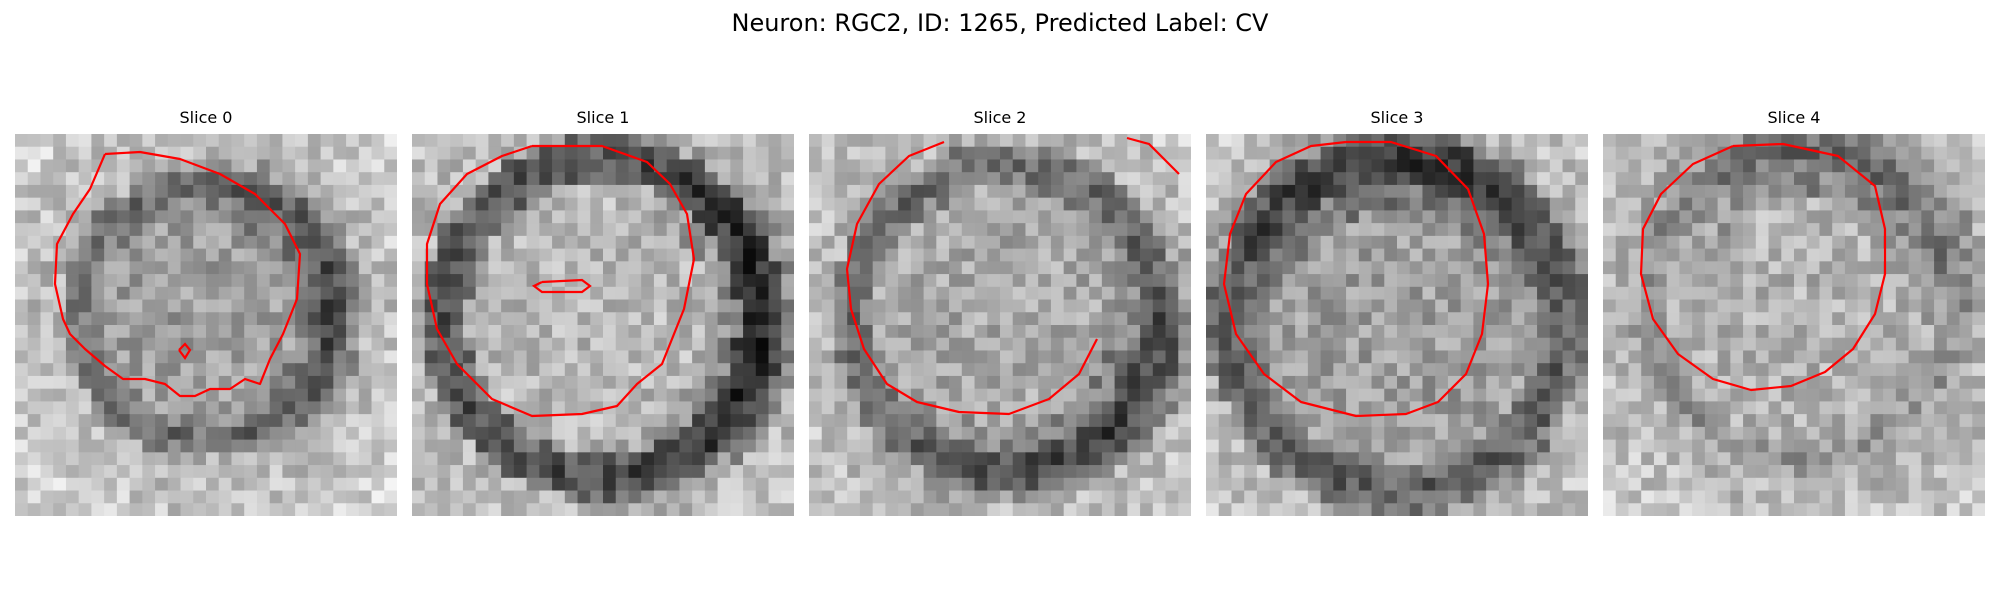 The height and width of the screenshot is (600, 2000). I want to click on slice-panel-0: Slice 0, so click(206, 312).